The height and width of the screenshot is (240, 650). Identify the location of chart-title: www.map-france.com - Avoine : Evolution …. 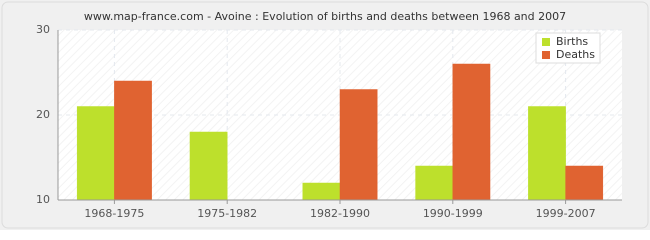
(325, 16).